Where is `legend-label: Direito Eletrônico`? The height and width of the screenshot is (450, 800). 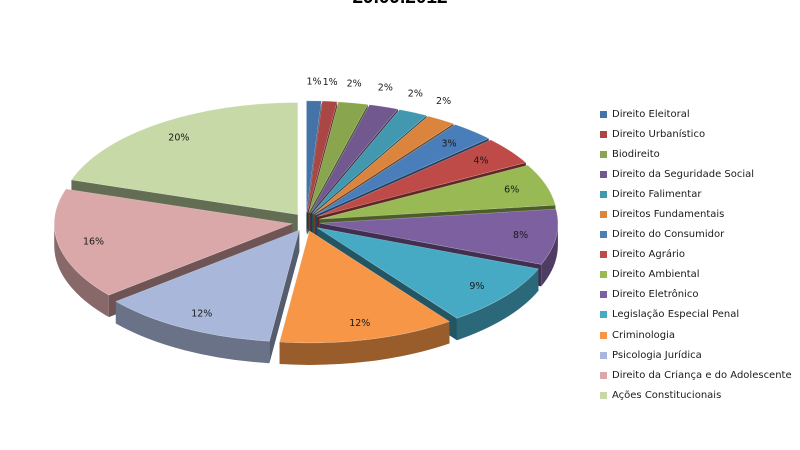 legend-label: Direito Eletrônico is located at coordinates (655, 295).